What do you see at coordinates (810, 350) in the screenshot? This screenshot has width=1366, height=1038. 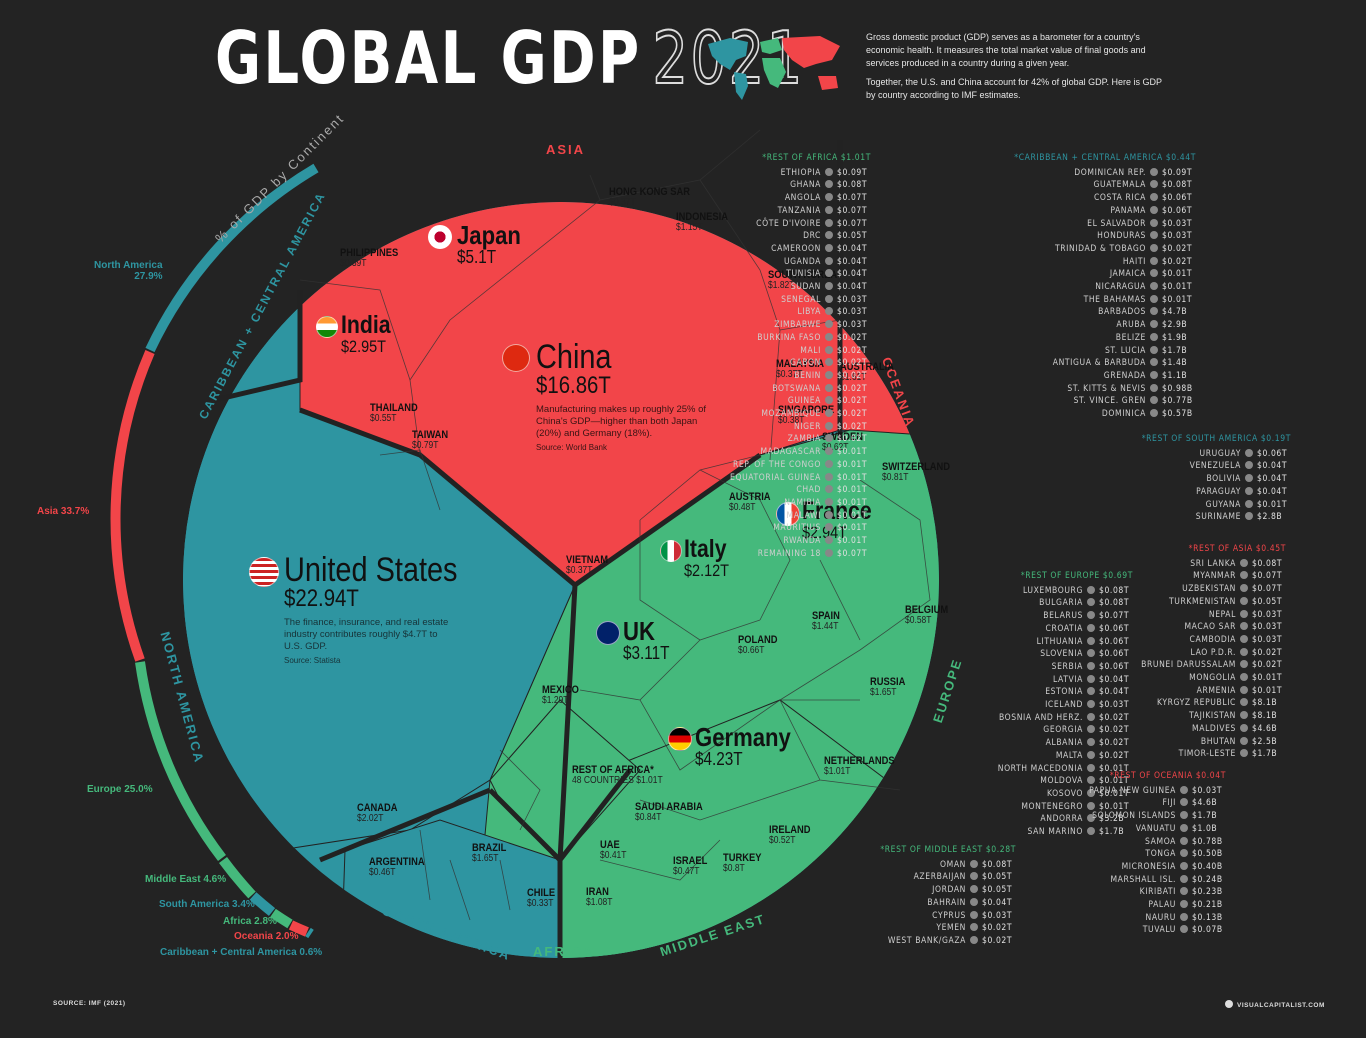 I see `country-name: MALI` at bounding box center [810, 350].